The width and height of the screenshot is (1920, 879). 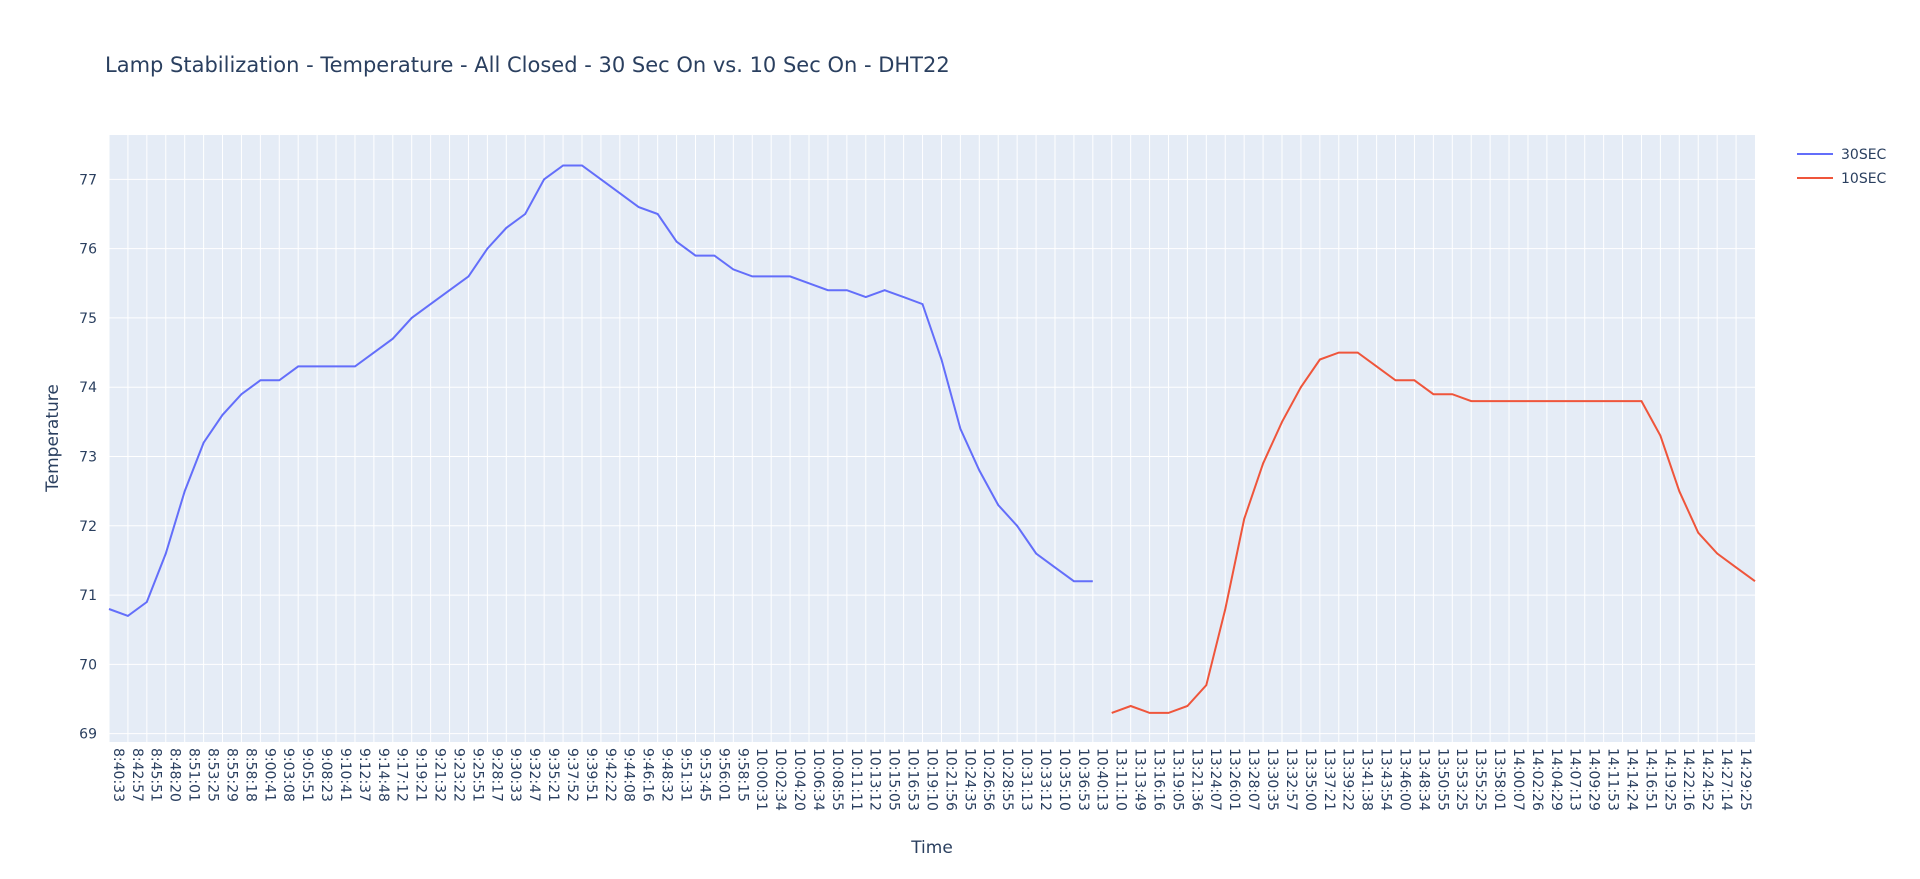 What do you see at coordinates (402, 775) in the screenshot?
I see `x-tick-label: 9:17:12` at bounding box center [402, 775].